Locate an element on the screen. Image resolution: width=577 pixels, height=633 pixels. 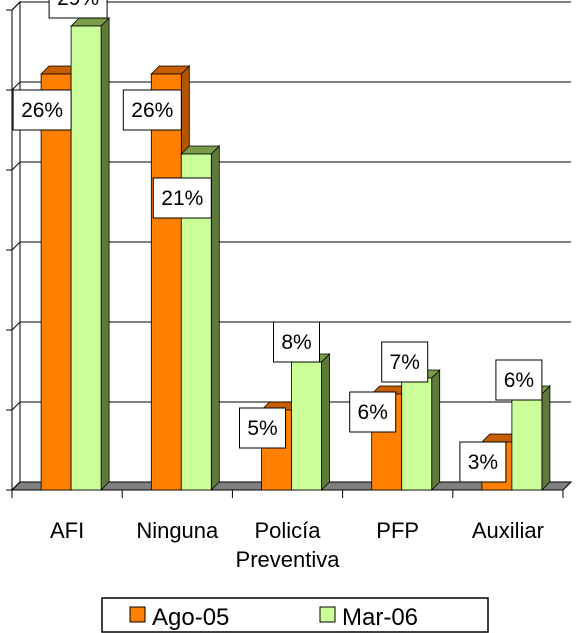
data-label: 29% is located at coordinates (78, 9).